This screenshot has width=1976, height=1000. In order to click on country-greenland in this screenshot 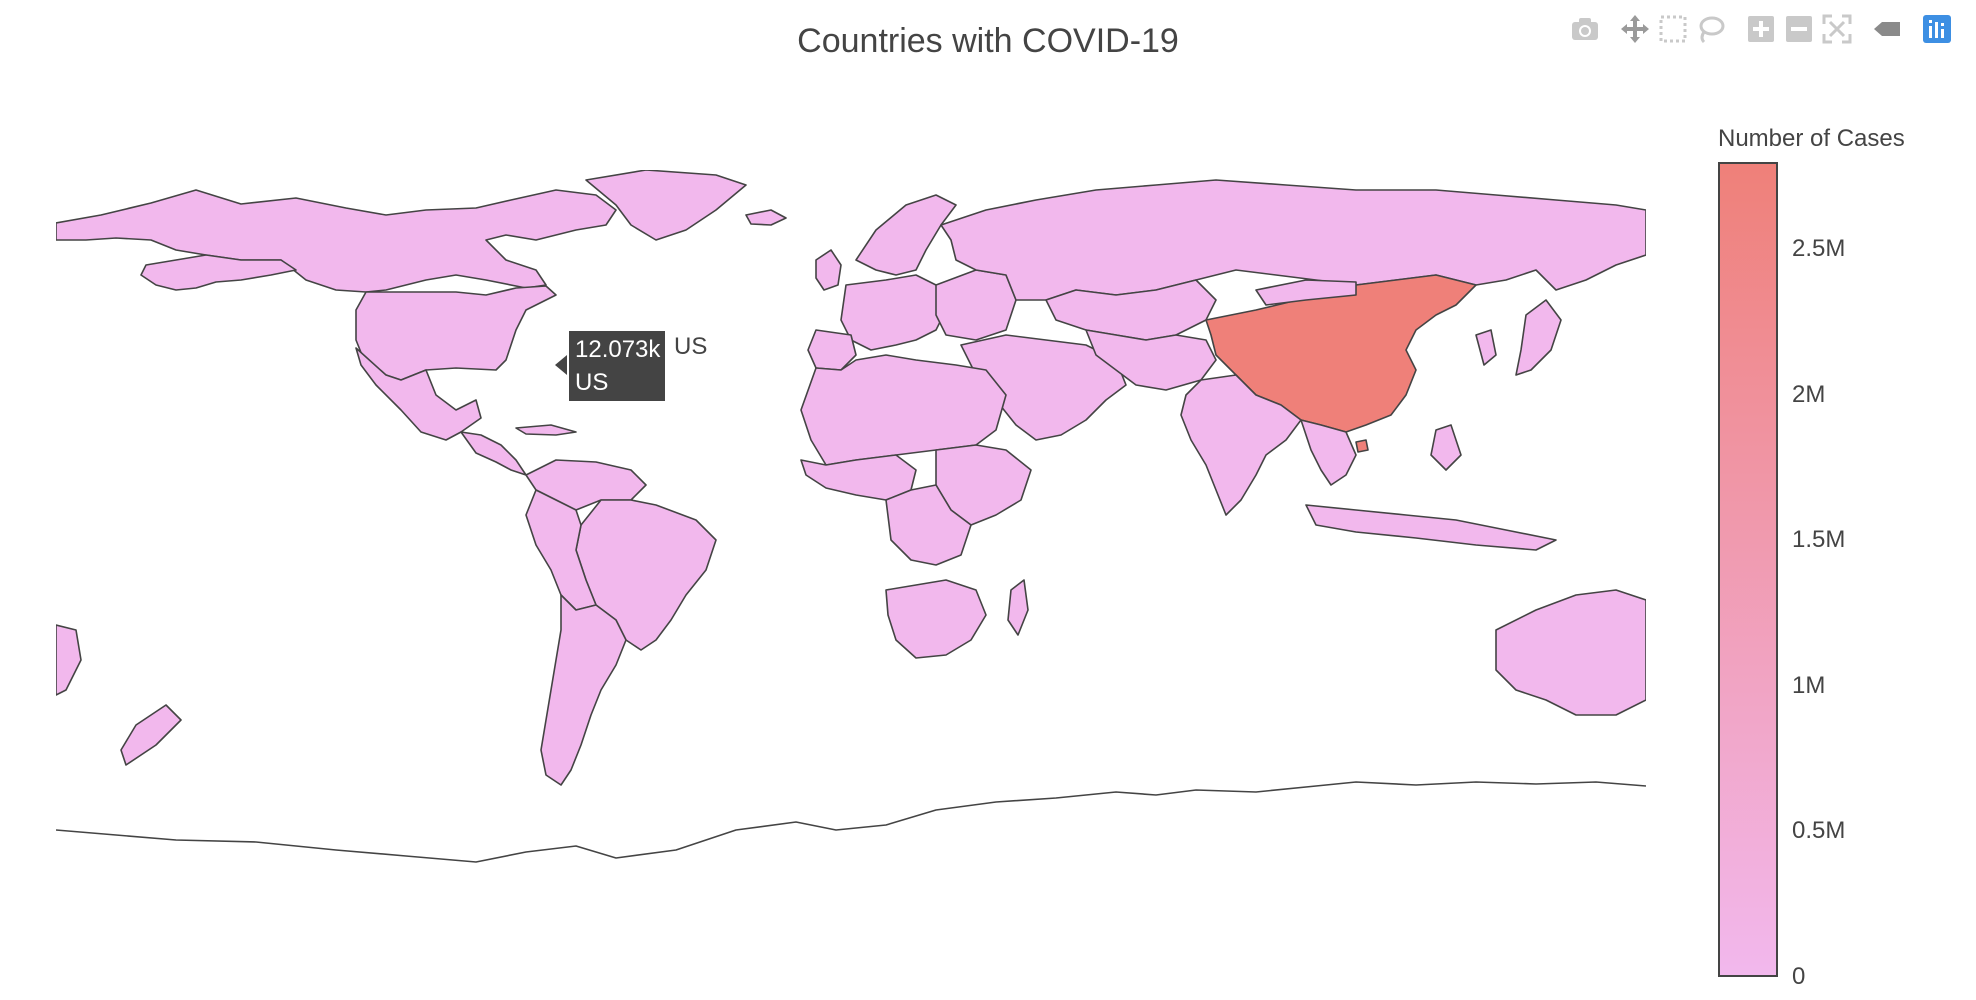, I will do `click(666, 205)`.